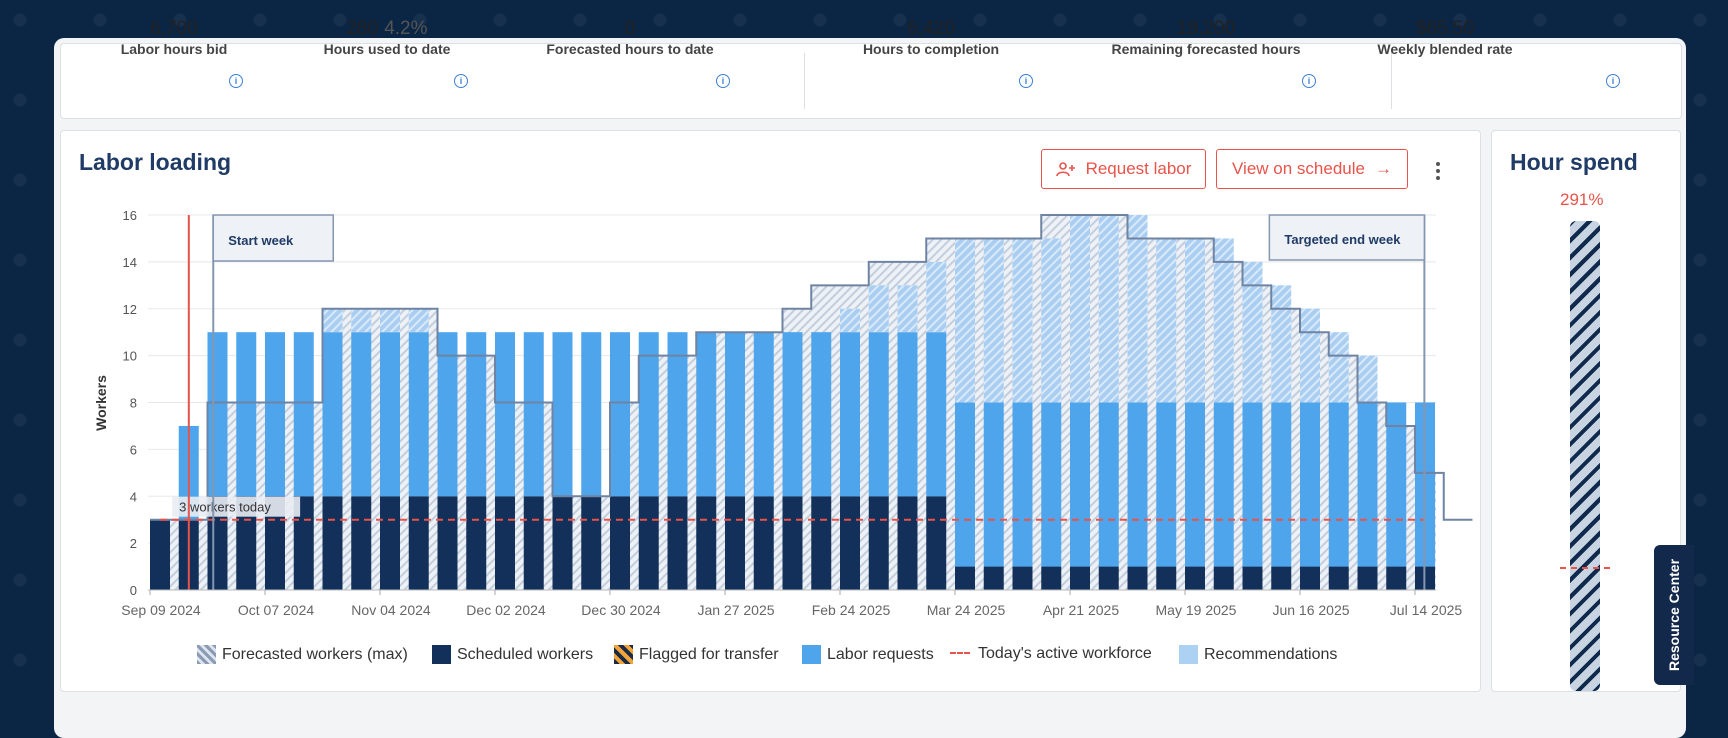 The height and width of the screenshot is (738, 1728). Describe the element at coordinates (130, 356) in the screenshot. I see `y-tick-label: 10` at that location.